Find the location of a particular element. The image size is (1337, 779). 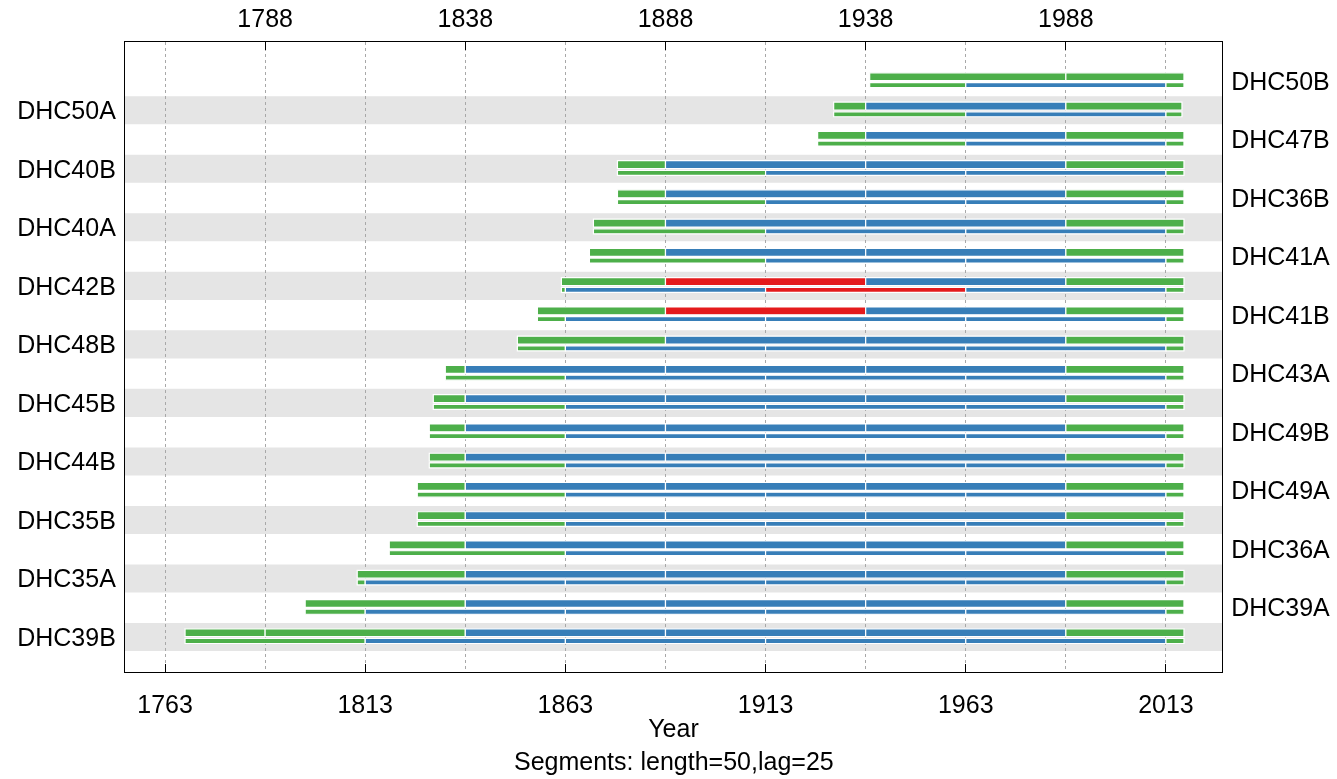

y-tick-label: DHC41B is located at coordinates (1280, 314).